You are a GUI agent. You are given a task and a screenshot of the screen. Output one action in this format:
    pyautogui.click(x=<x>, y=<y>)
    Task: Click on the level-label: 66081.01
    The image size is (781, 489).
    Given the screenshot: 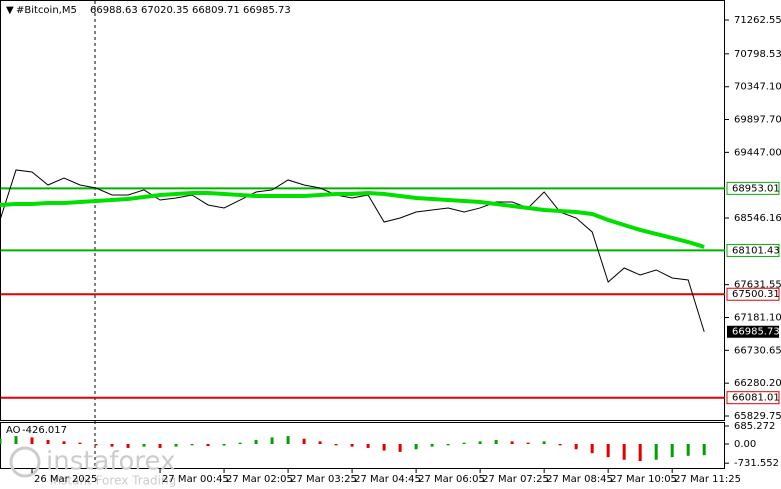 What is the action you would take?
    pyautogui.click(x=756, y=398)
    